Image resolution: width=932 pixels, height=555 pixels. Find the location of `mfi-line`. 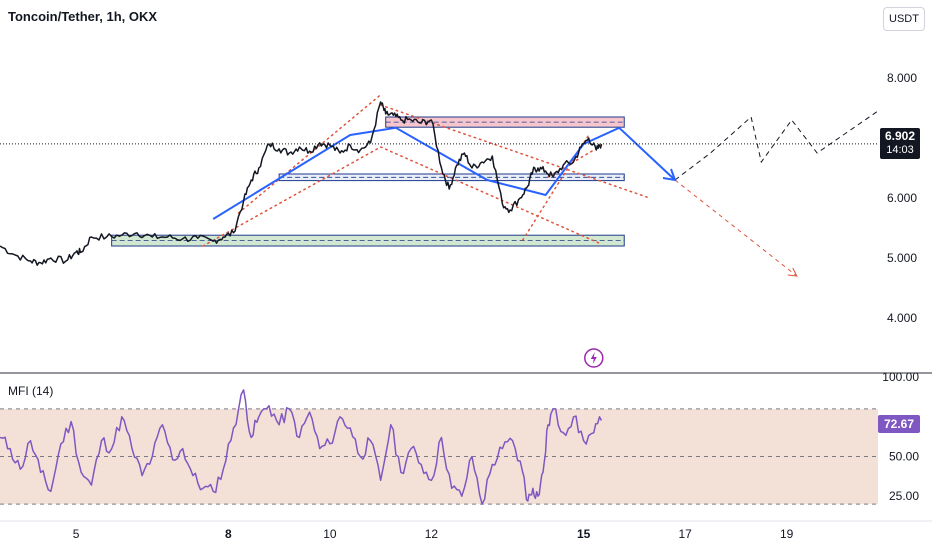

mfi-line is located at coordinates (301, 447).